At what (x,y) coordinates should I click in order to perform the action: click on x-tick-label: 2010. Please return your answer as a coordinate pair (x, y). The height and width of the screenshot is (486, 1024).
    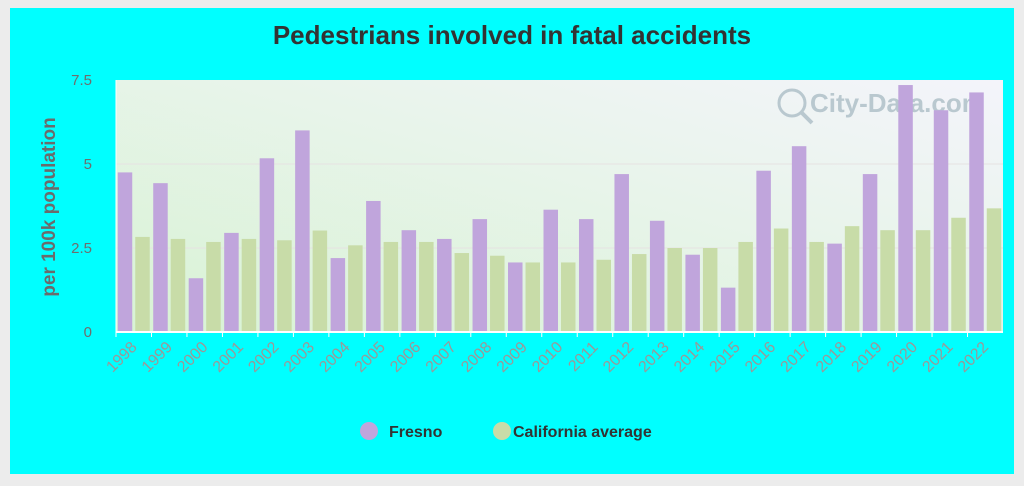
    Looking at the image, I should click on (547, 357).